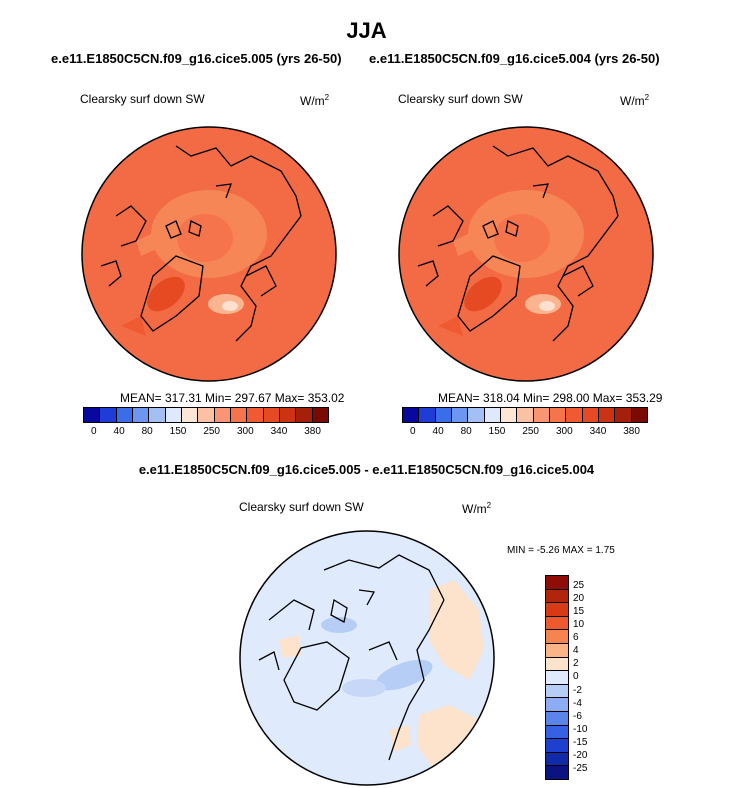  I want to click on right-colorbar-tick-label: 40, so click(438, 431).